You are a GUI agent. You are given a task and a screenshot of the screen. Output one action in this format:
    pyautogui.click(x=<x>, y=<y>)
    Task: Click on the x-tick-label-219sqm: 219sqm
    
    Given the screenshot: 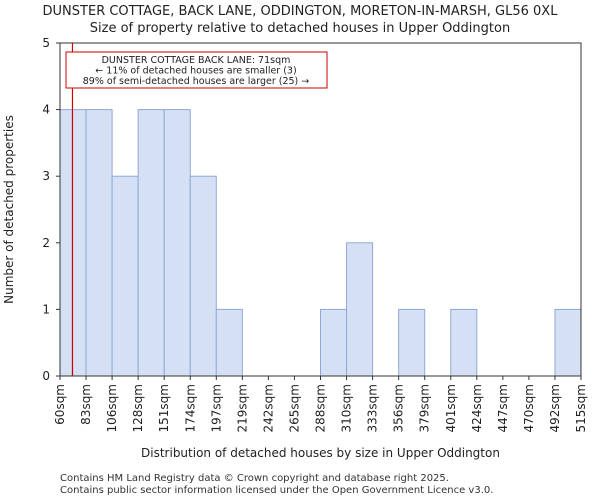 What is the action you would take?
    pyautogui.click(x=242, y=408)
    